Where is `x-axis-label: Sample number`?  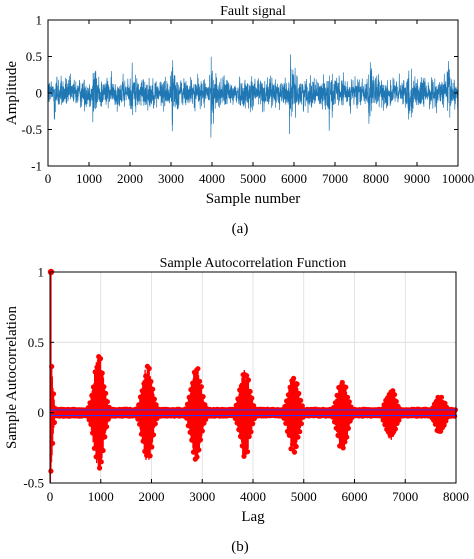
x-axis-label: Sample number is located at coordinates (253, 199).